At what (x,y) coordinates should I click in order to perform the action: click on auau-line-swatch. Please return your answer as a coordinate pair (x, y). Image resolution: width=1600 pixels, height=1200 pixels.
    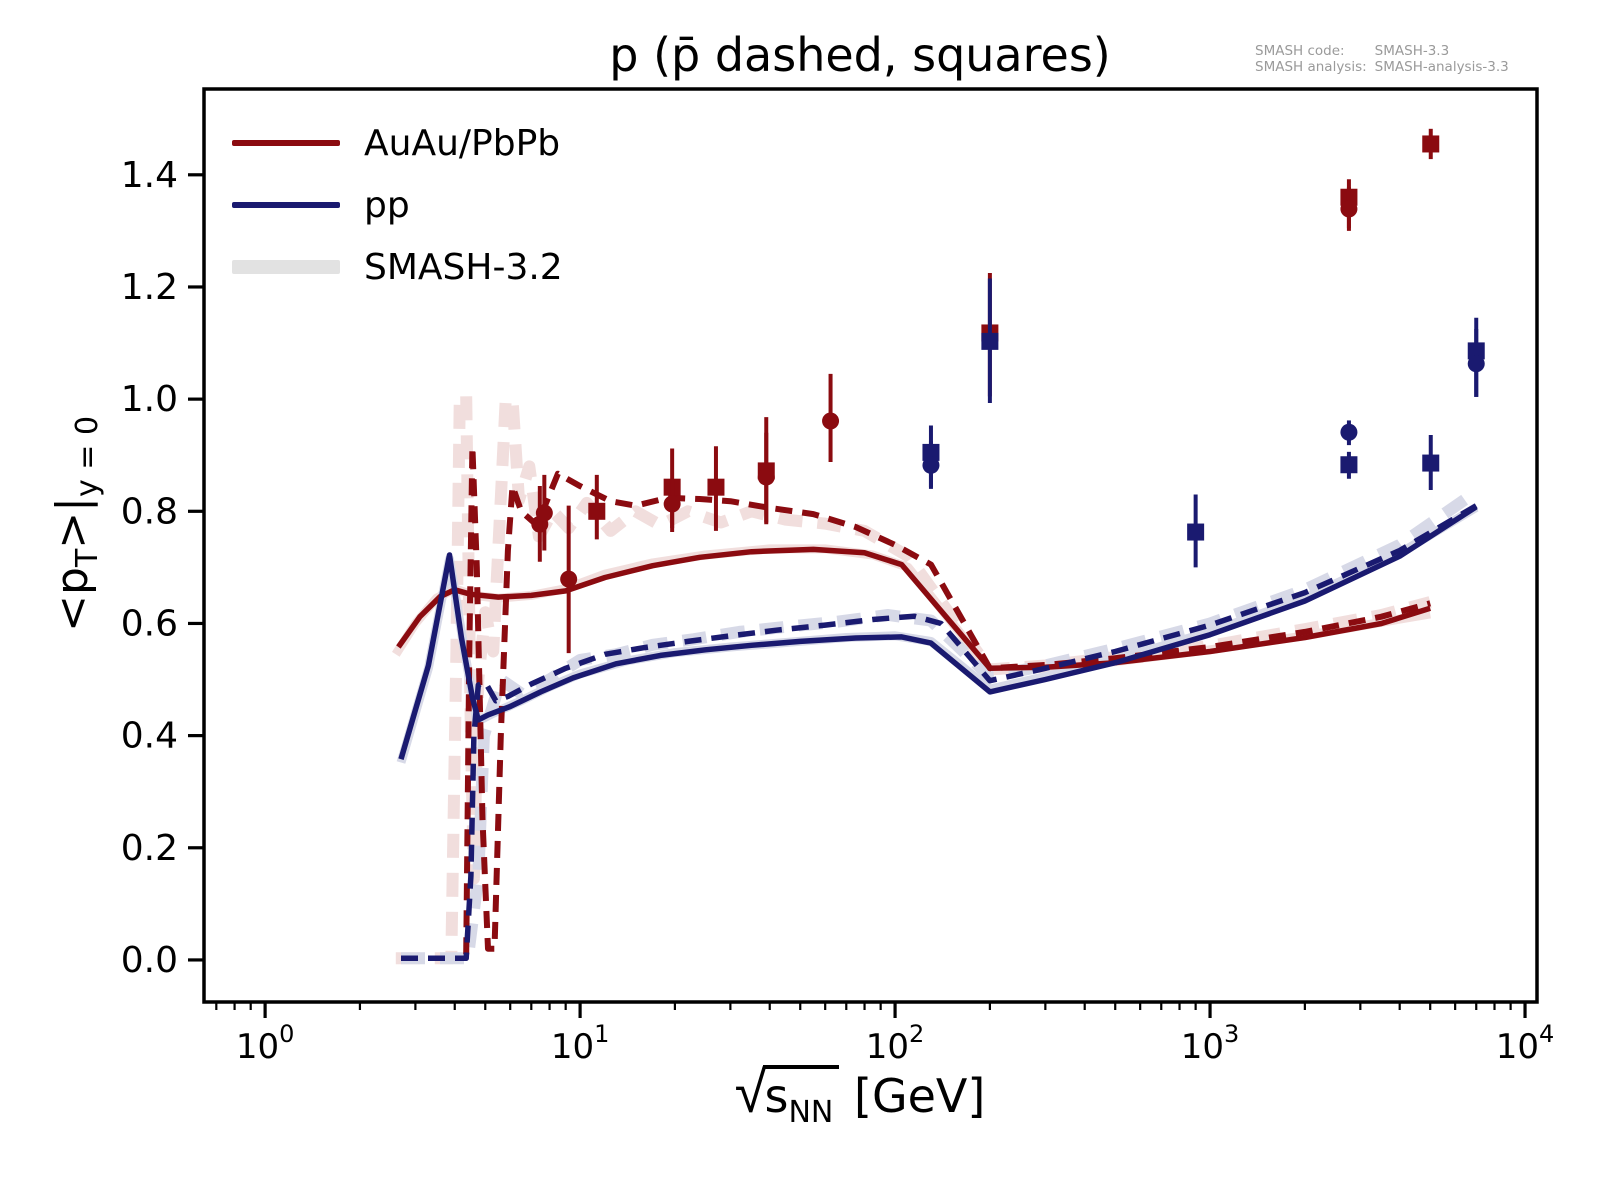
    Looking at the image, I should click on (286, 143).